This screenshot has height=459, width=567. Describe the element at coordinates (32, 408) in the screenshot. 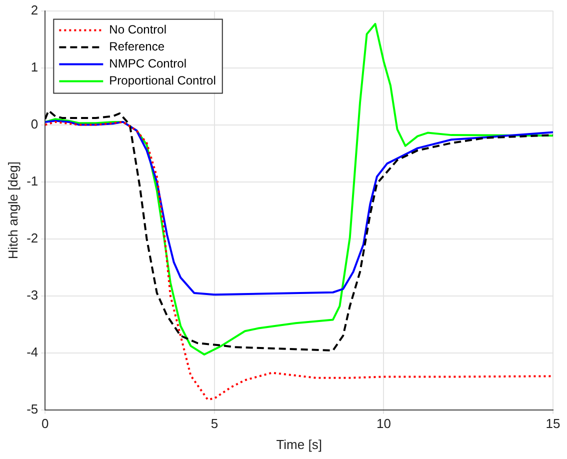

I see `y-tick-label: -5` at that location.